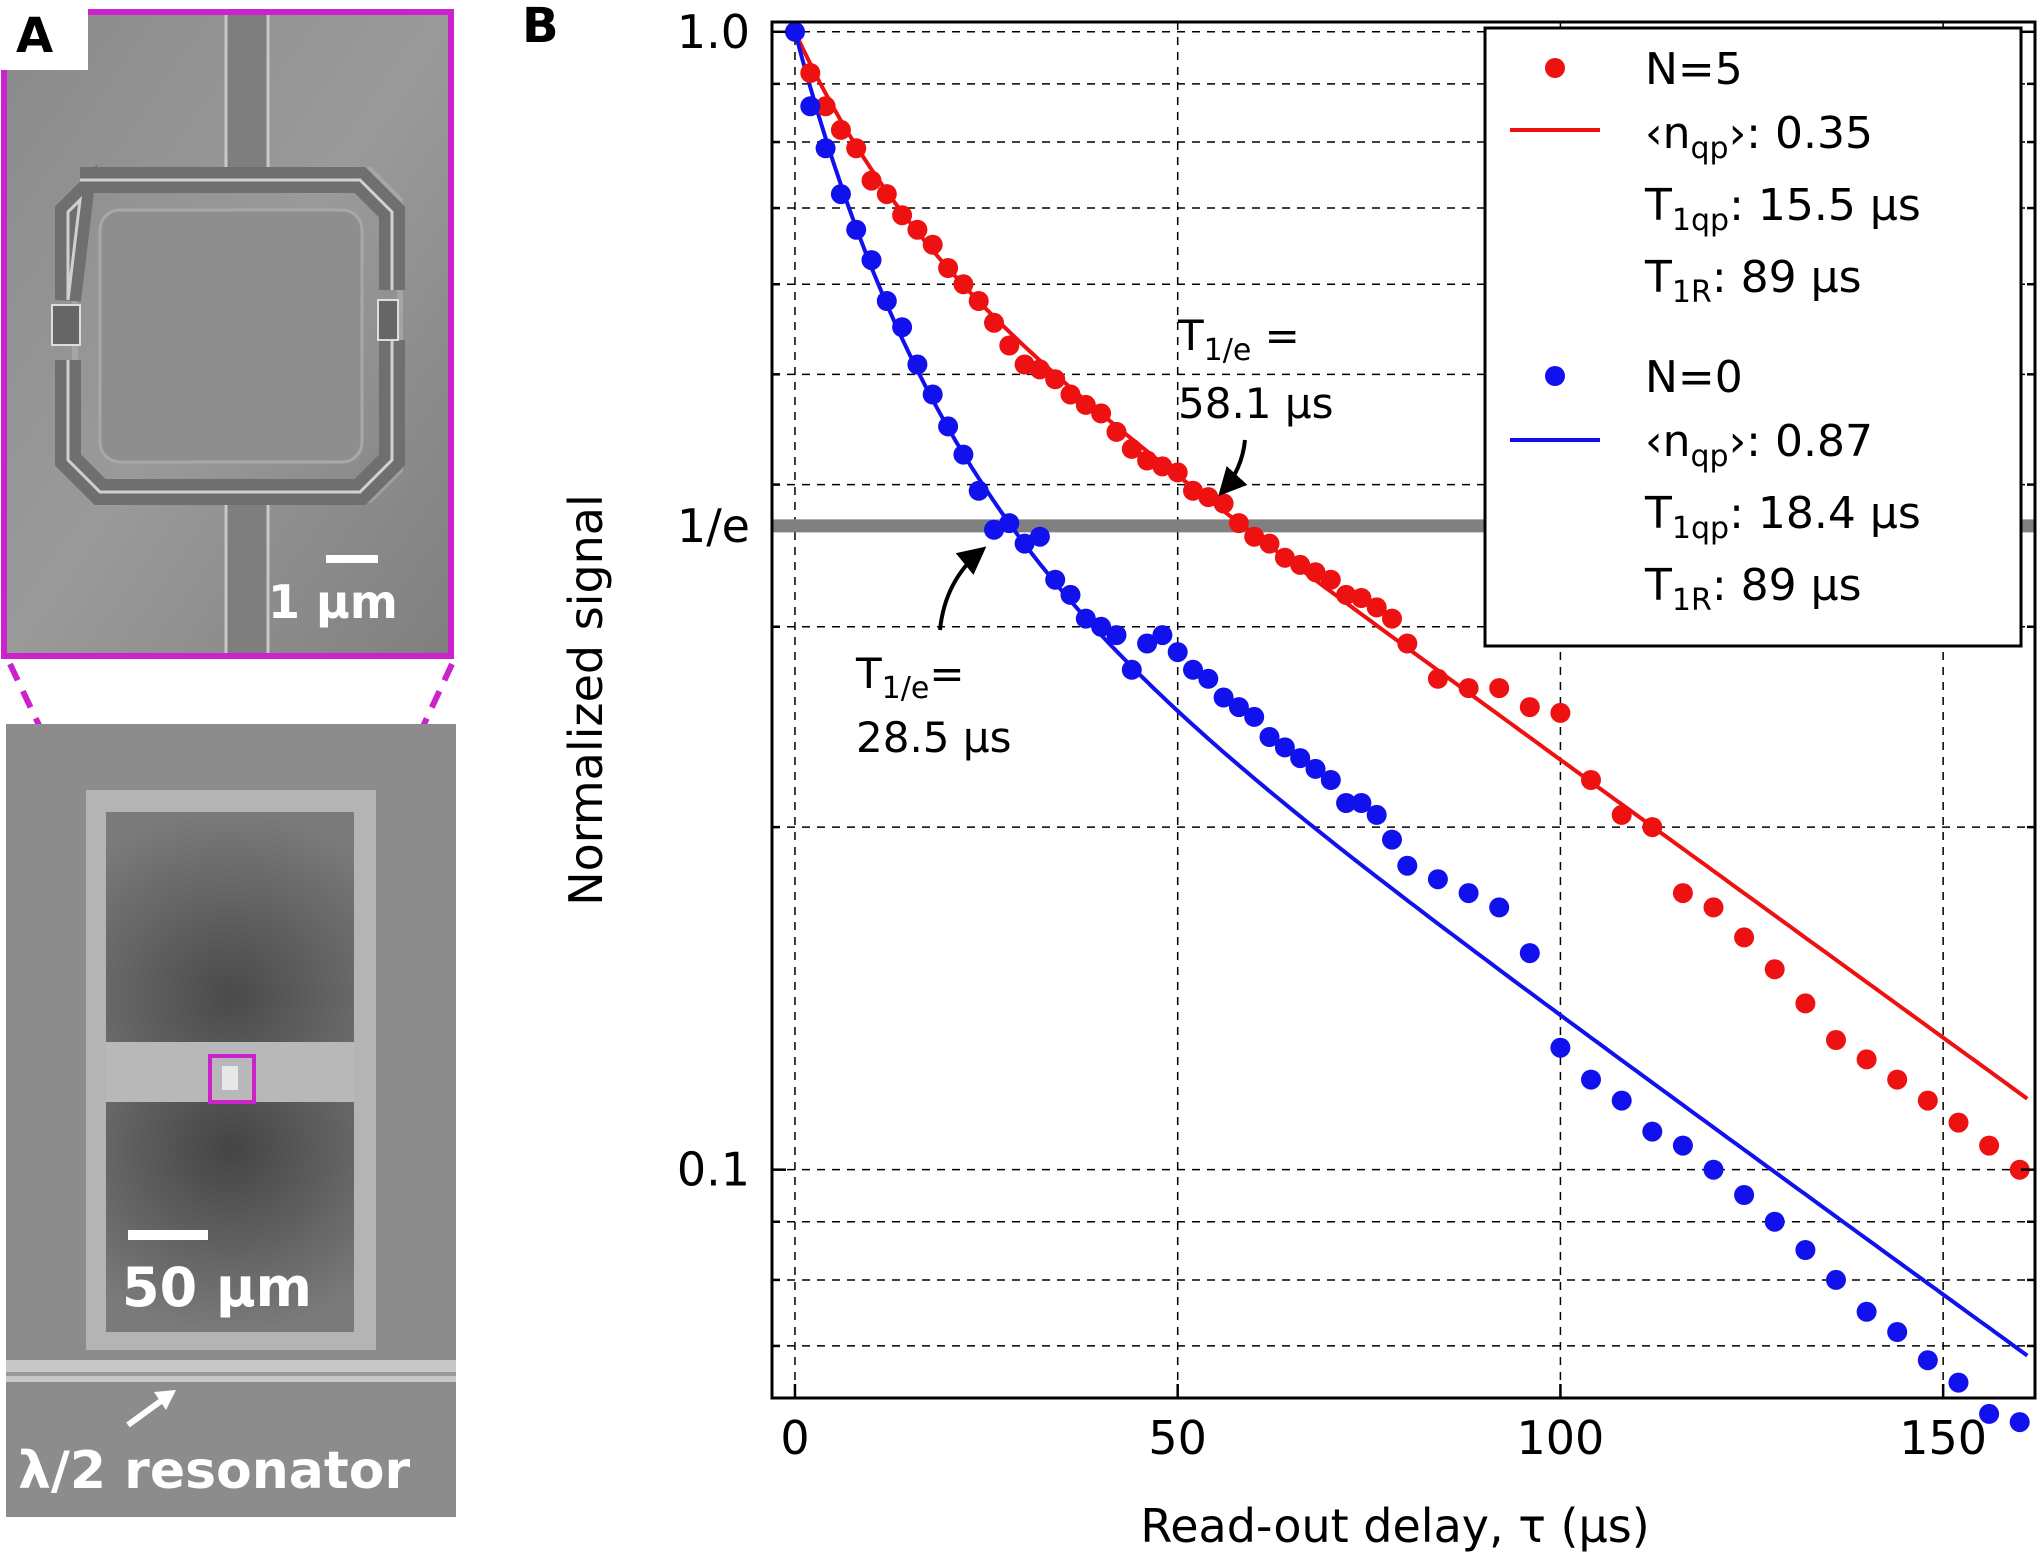 The width and height of the screenshot is (2040, 1559). What do you see at coordinates (713, 32) in the screenshot?
I see `y-tick-label: 1.0` at bounding box center [713, 32].